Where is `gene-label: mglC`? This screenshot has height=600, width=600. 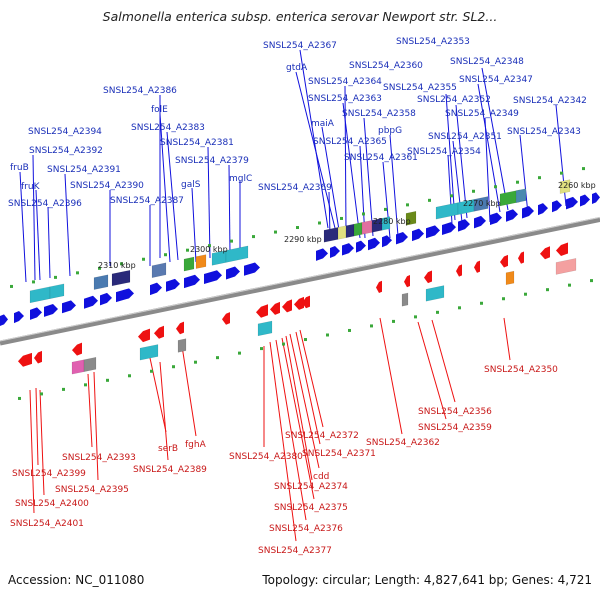
gene-label: mglC is located at coordinates (240, 179).